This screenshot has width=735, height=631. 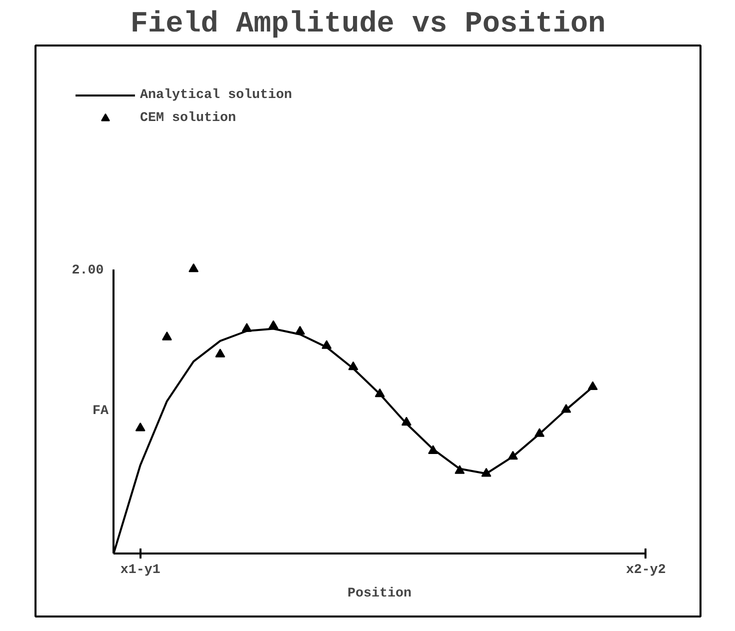 What do you see at coordinates (216, 95) in the screenshot?
I see `legend-label: Analytical solution` at bounding box center [216, 95].